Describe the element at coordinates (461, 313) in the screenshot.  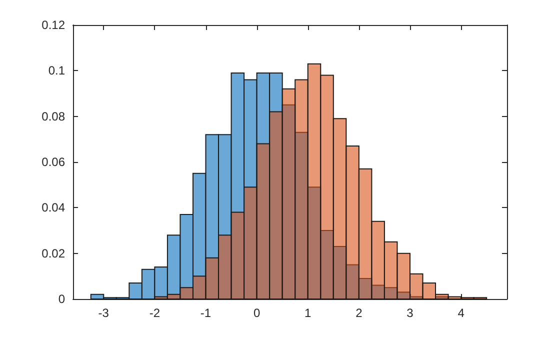
I see `x-tick-label: 4` at that location.